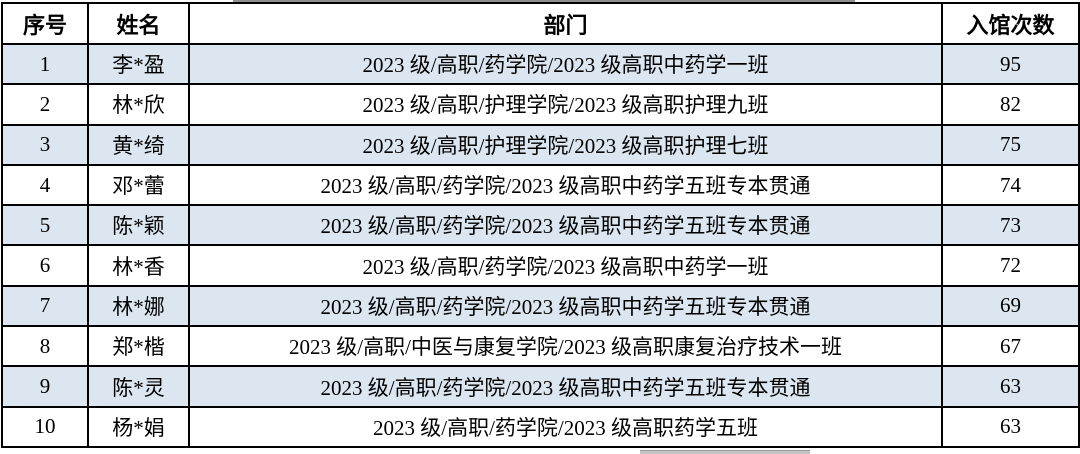 The height and width of the screenshot is (454, 1080). What do you see at coordinates (1010, 185) in the screenshot?
I see `cell-count: 74` at bounding box center [1010, 185].